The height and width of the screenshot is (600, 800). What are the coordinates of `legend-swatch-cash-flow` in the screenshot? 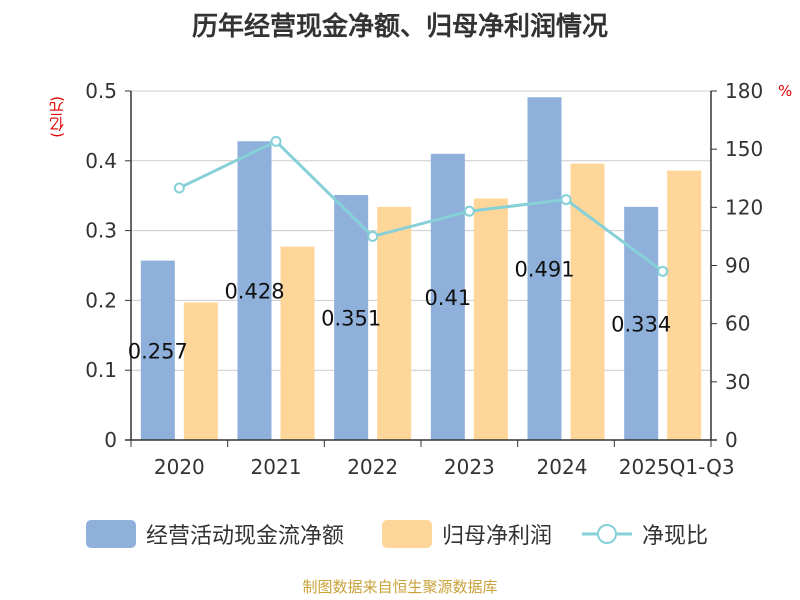 It's located at (111, 534).